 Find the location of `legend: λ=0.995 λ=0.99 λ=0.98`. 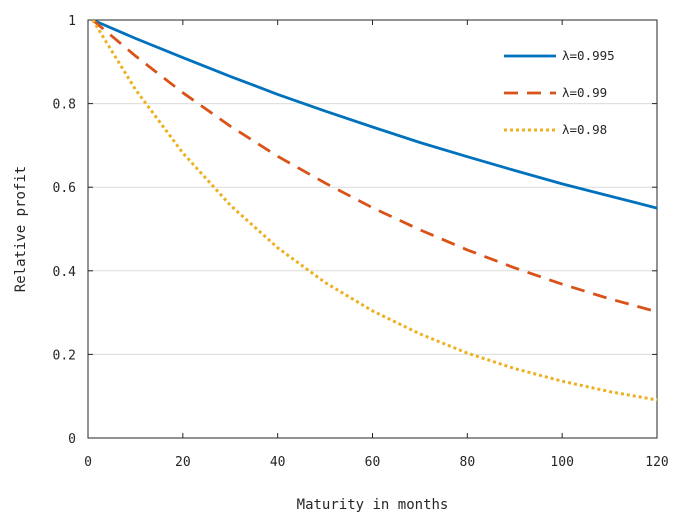

legend: λ=0.995 λ=0.99 λ=0.98 is located at coordinates (559, 92).